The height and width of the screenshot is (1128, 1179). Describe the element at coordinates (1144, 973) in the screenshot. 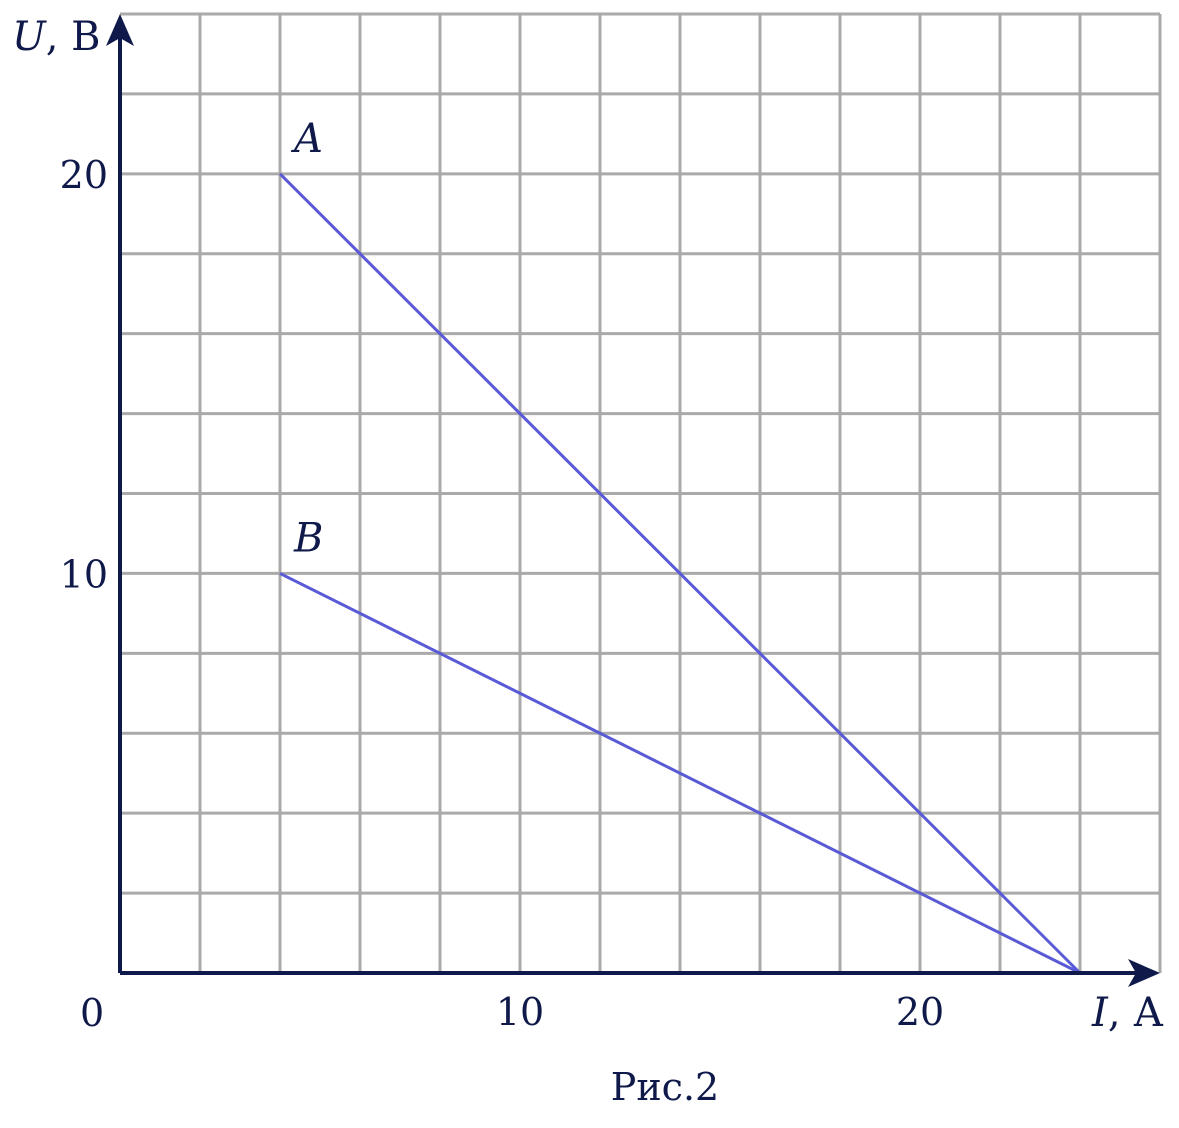

I see `x-axis-arrow-icon` at that location.